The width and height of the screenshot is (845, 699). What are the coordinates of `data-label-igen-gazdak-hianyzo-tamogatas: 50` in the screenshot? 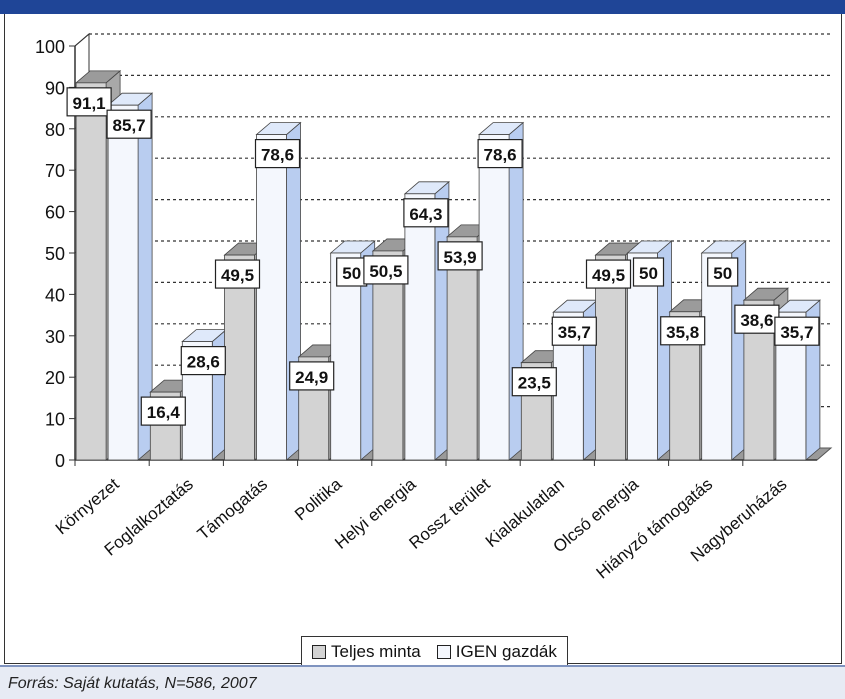 It's located at (722, 273).